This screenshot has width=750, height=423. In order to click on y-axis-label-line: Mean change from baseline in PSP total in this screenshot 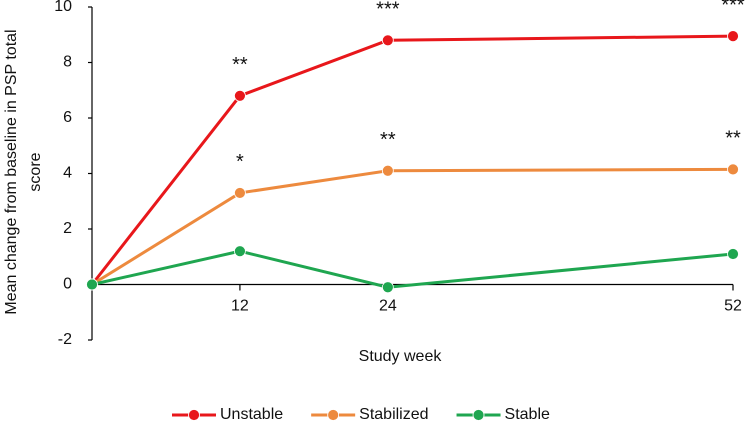, I will do `click(11, 171)`.